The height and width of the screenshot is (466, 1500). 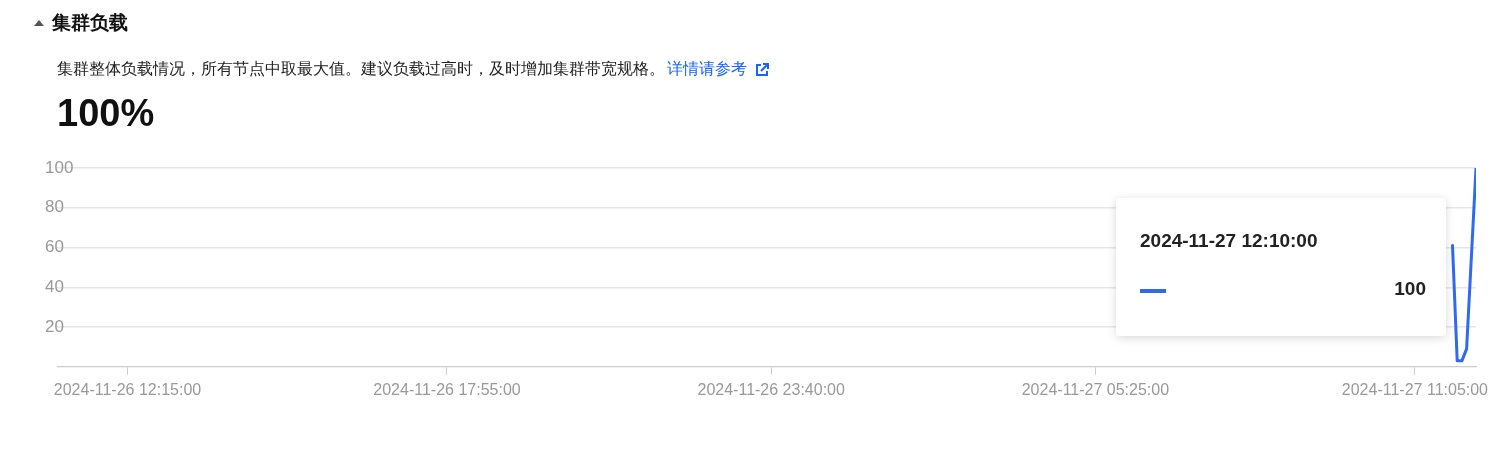 What do you see at coordinates (54, 247) in the screenshot?
I see `y-tick-label: 60` at bounding box center [54, 247].